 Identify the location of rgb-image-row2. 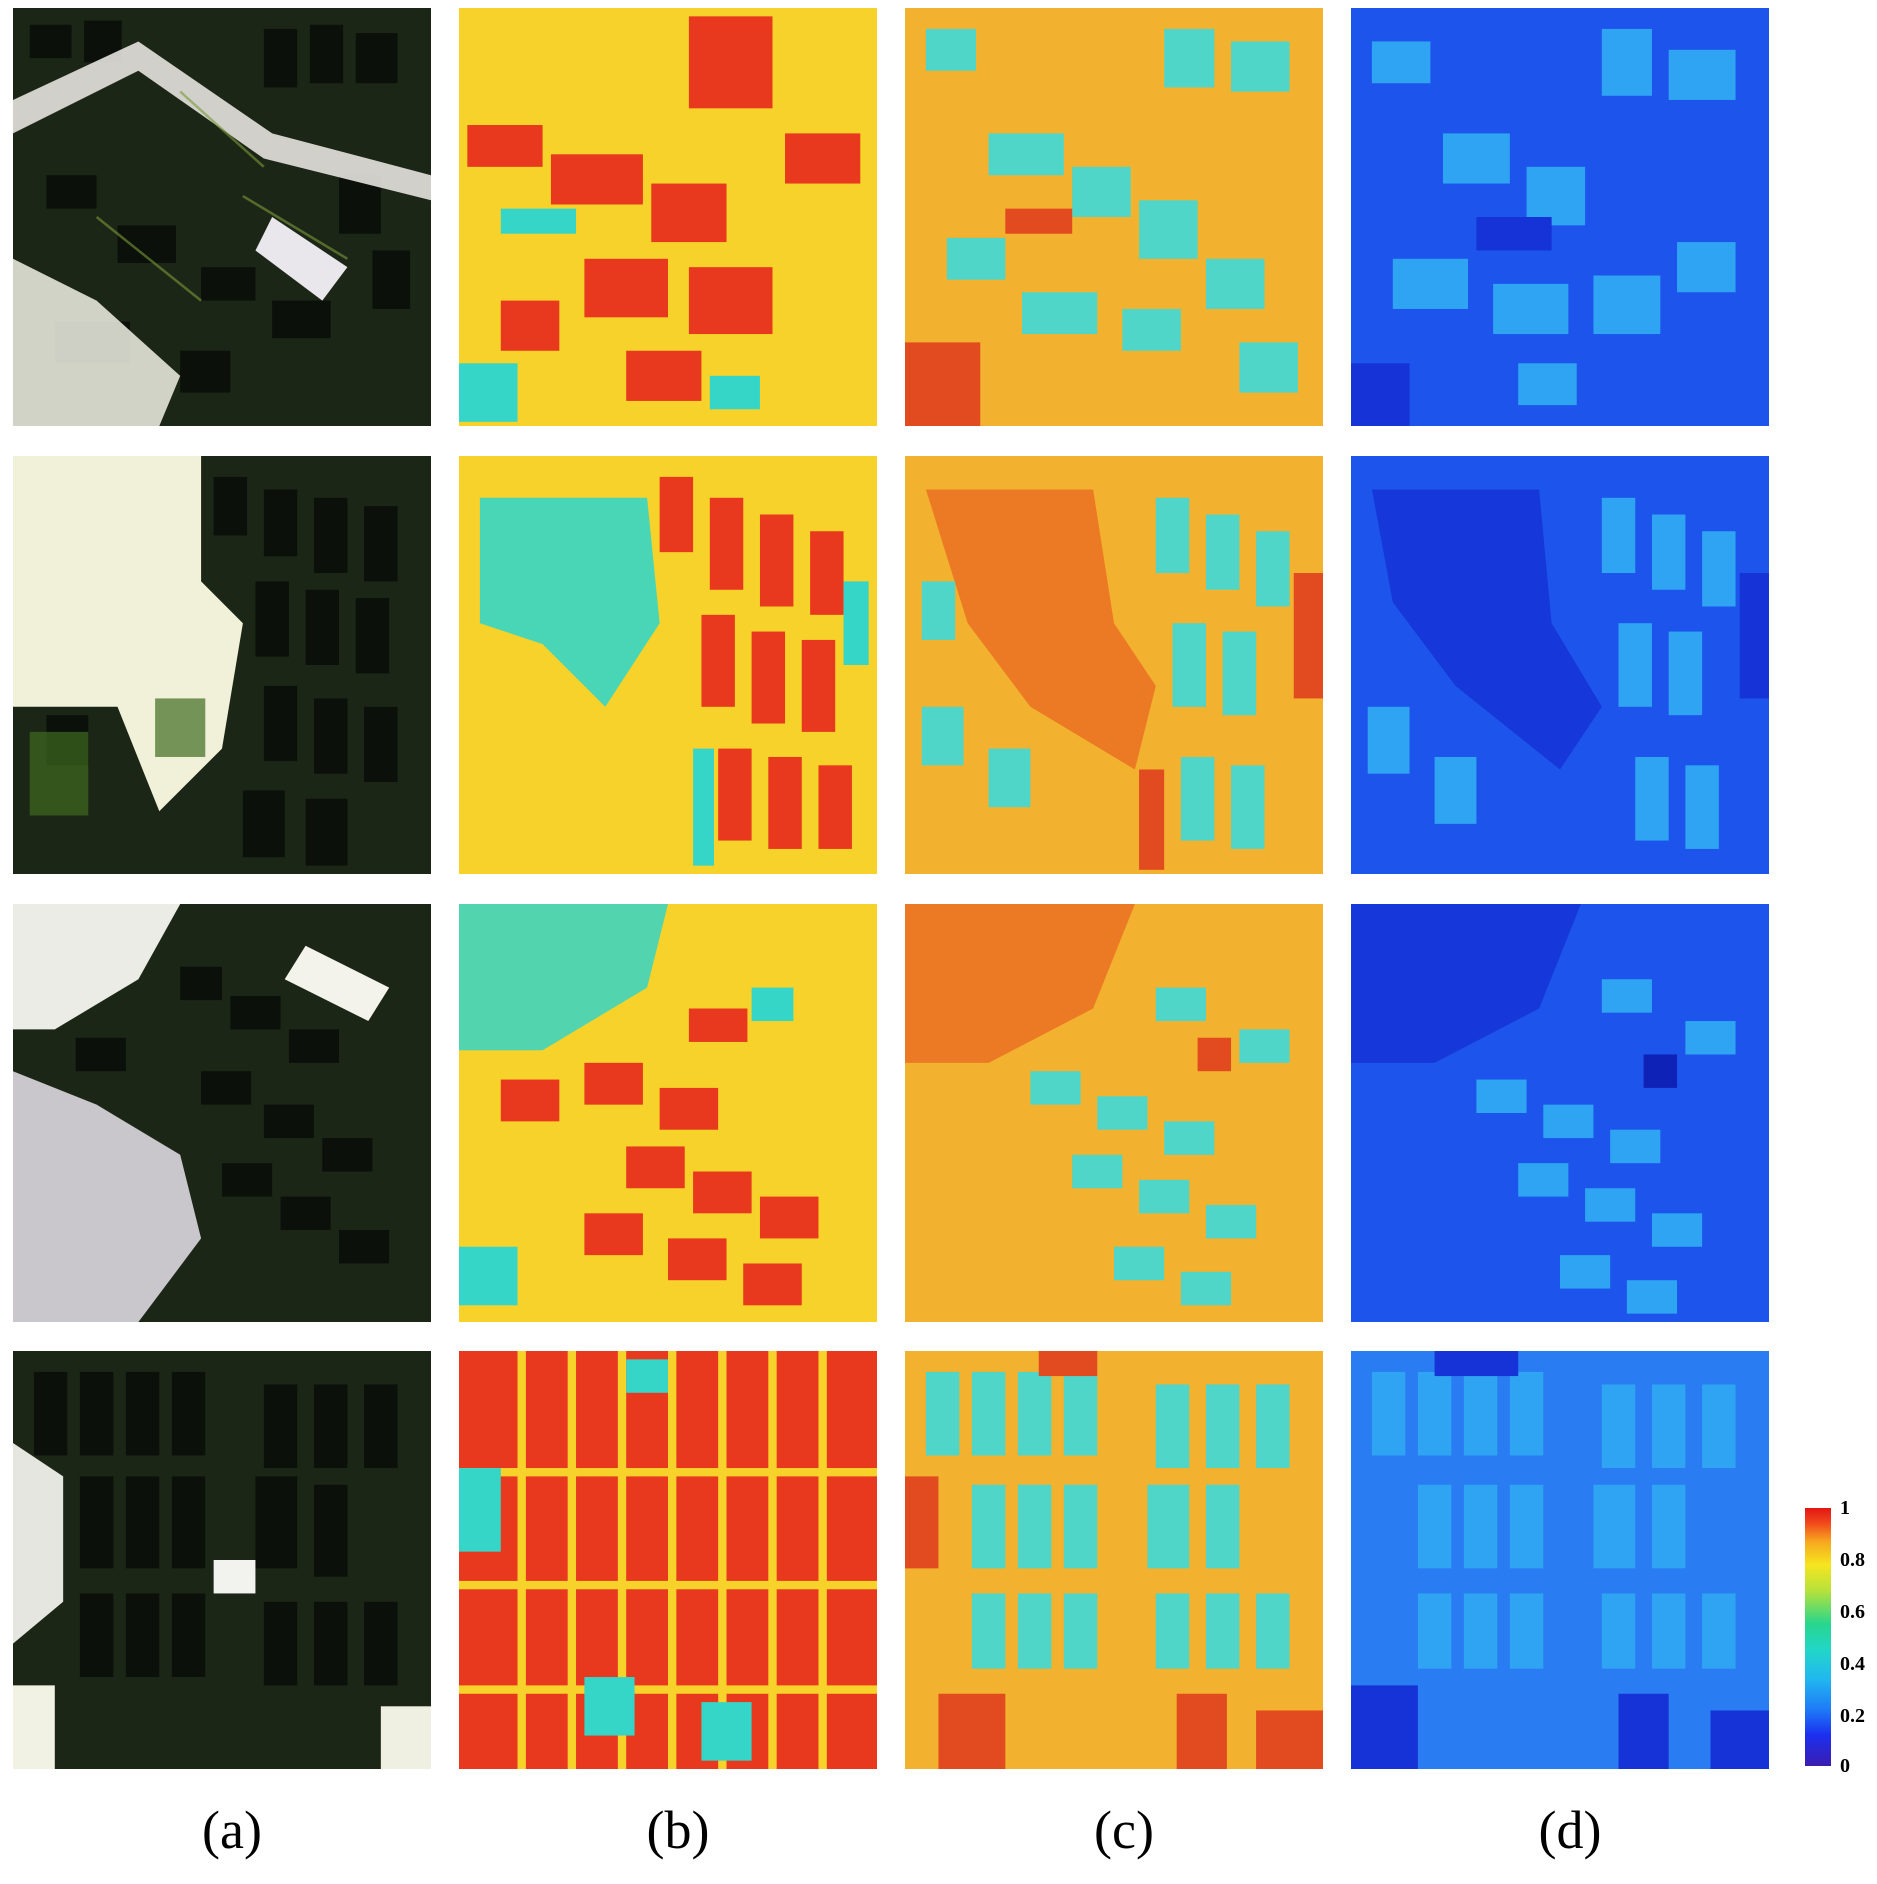
(222, 665).